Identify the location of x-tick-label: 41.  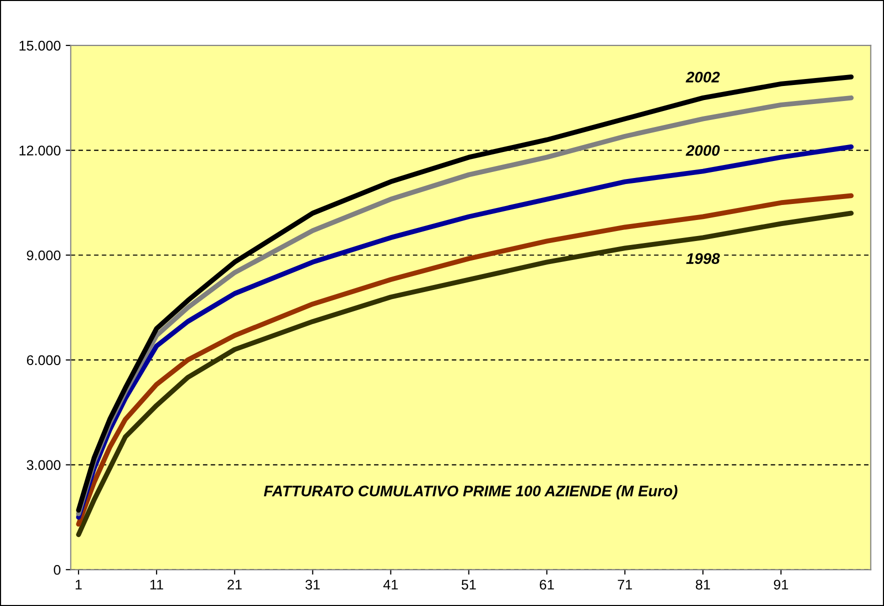
(390, 585).